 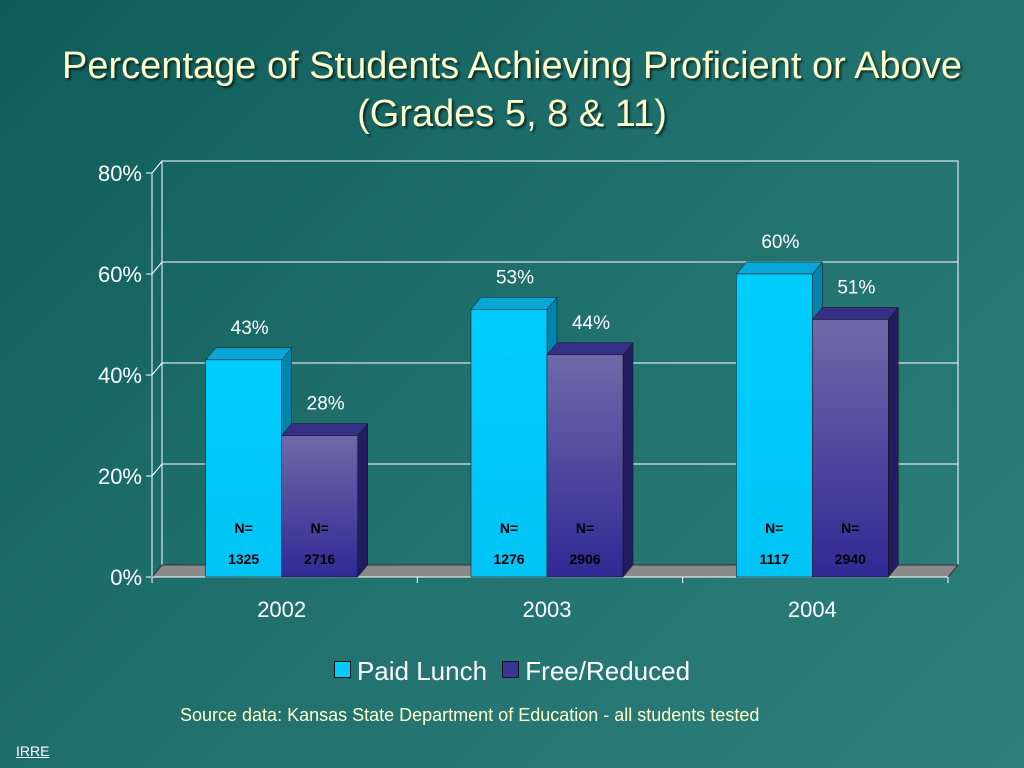 I want to click on y-tick-label: 0%, so click(x=126, y=577).